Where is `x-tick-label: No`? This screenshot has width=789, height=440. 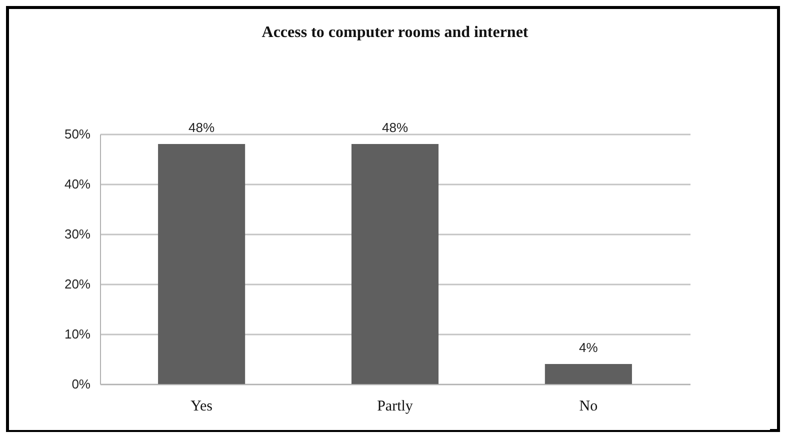 x-tick-label: No is located at coordinates (588, 406).